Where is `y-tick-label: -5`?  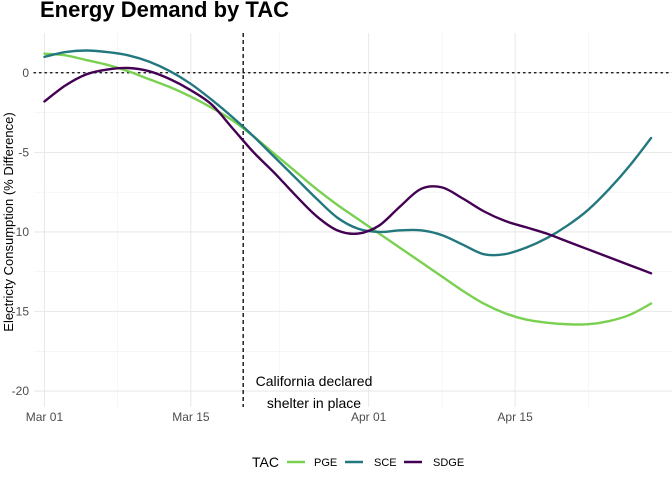 y-tick-label: -5 is located at coordinates (23, 152).